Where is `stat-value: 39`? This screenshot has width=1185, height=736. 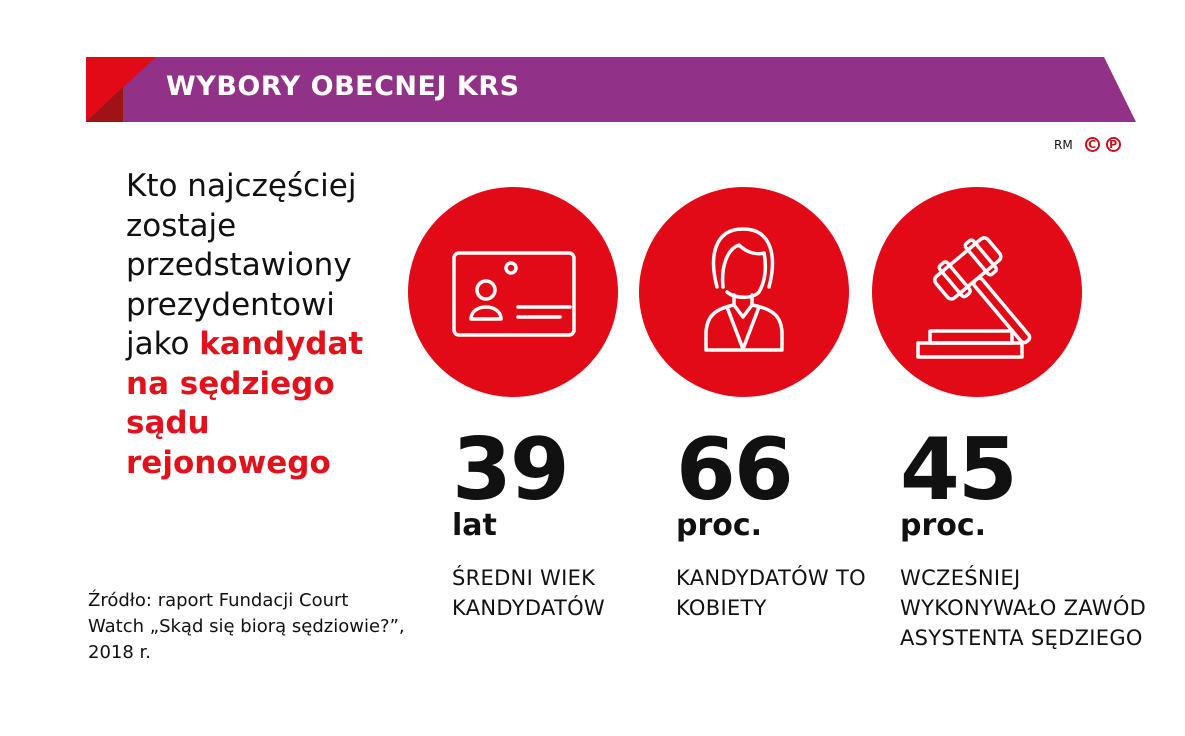
stat-value: 39 is located at coordinates (511, 470).